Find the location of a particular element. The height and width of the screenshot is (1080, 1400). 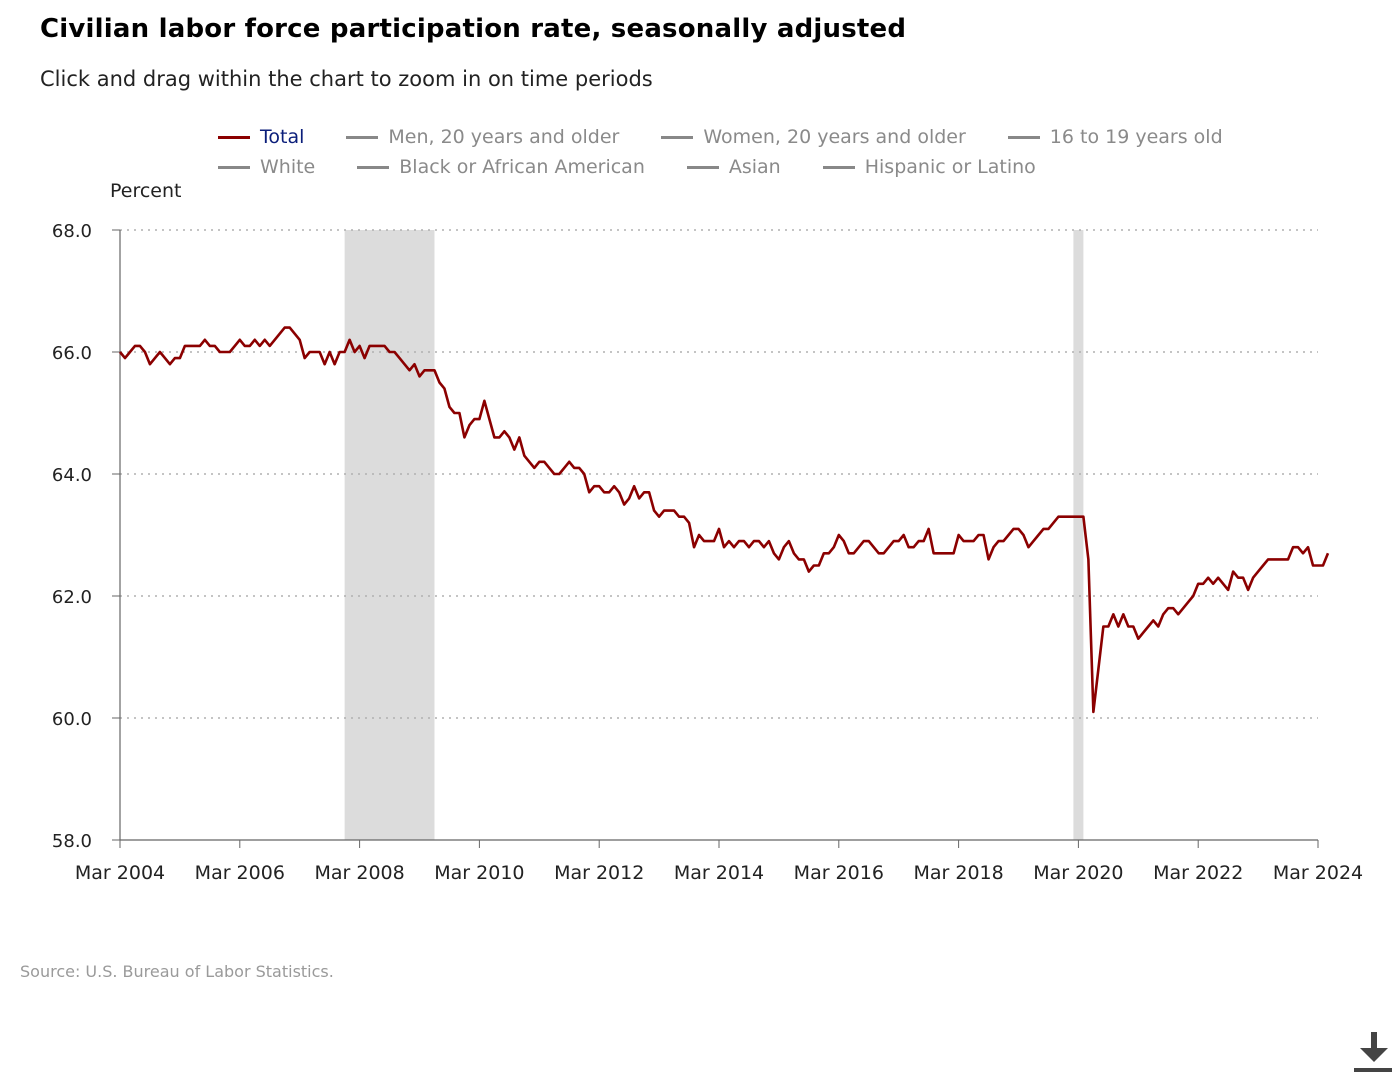

legend-label: Asian is located at coordinates (754, 167).